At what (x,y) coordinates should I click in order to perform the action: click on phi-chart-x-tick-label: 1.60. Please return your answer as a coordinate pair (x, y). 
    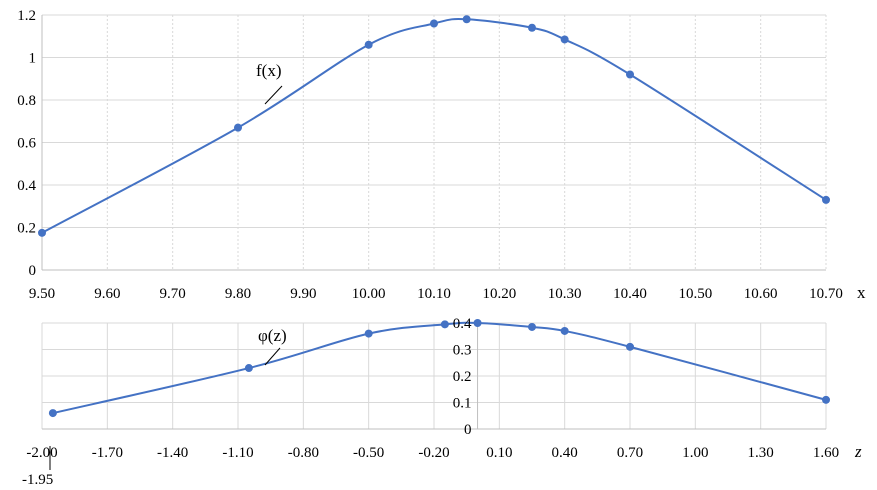
    Looking at the image, I should click on (826, 453).